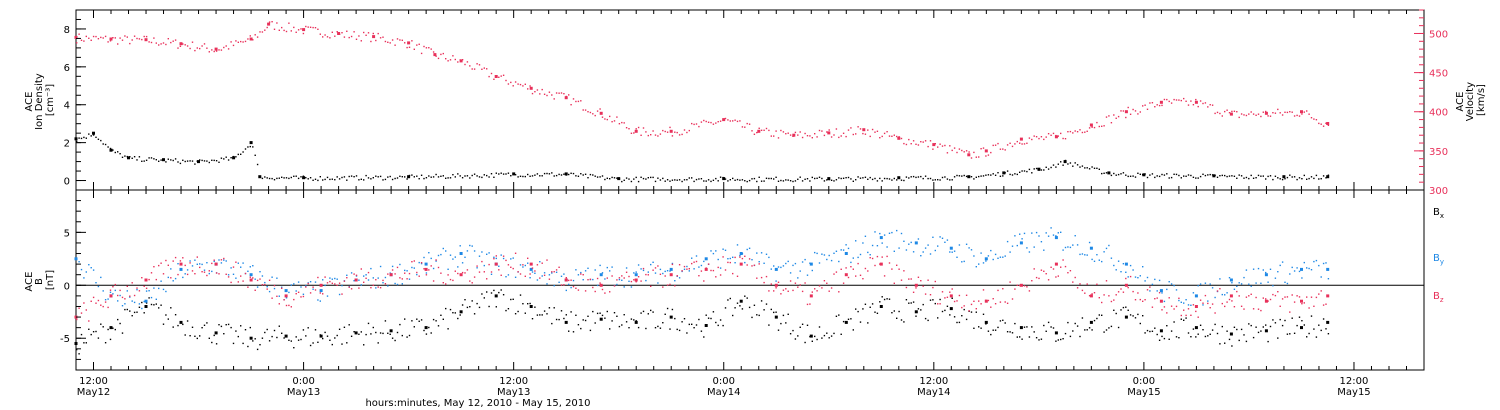 The width and height of the screenshot is (1500, 410). I want to click on legend-bx-sub: x, so click(1442, 216).